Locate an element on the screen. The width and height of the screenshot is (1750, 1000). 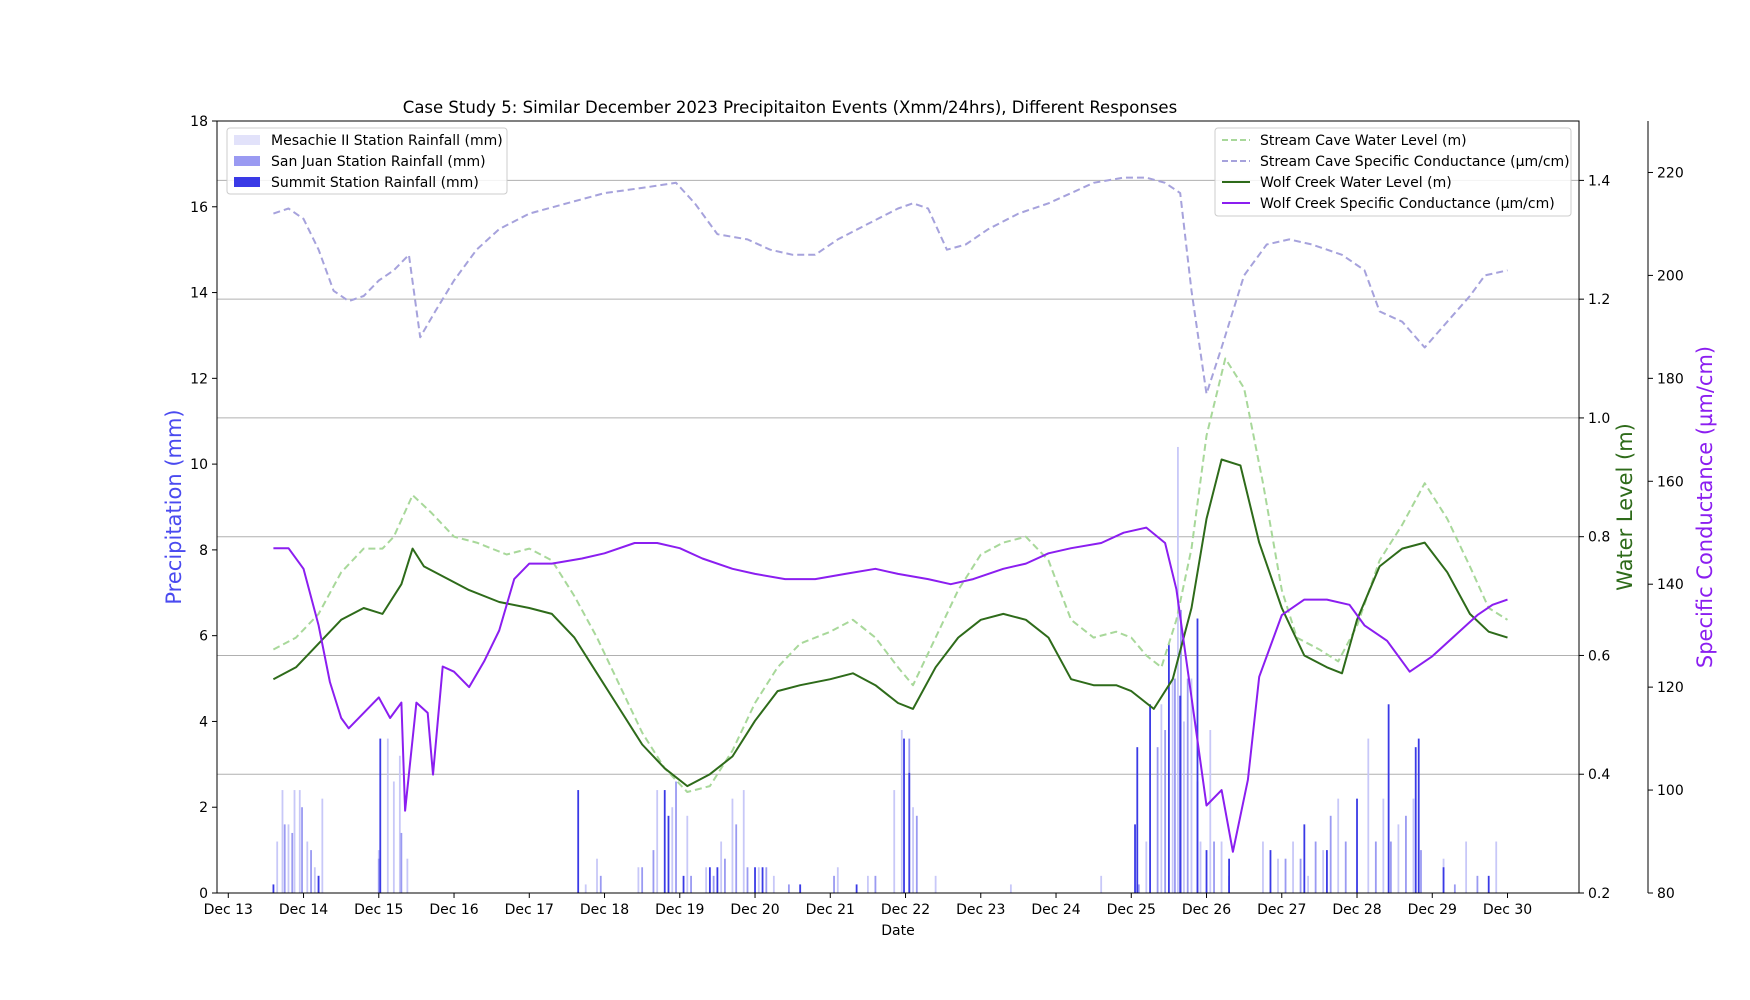
conductance-tick-label: 200 is located at coordinates (1670, 276).